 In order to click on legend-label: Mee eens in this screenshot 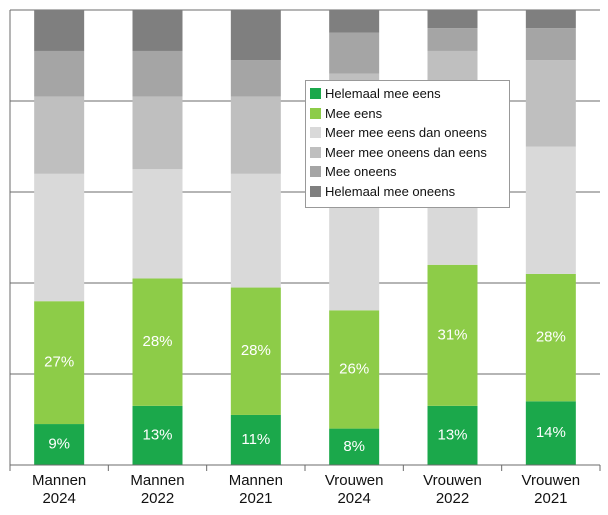, I will do `click(354, 113)`.